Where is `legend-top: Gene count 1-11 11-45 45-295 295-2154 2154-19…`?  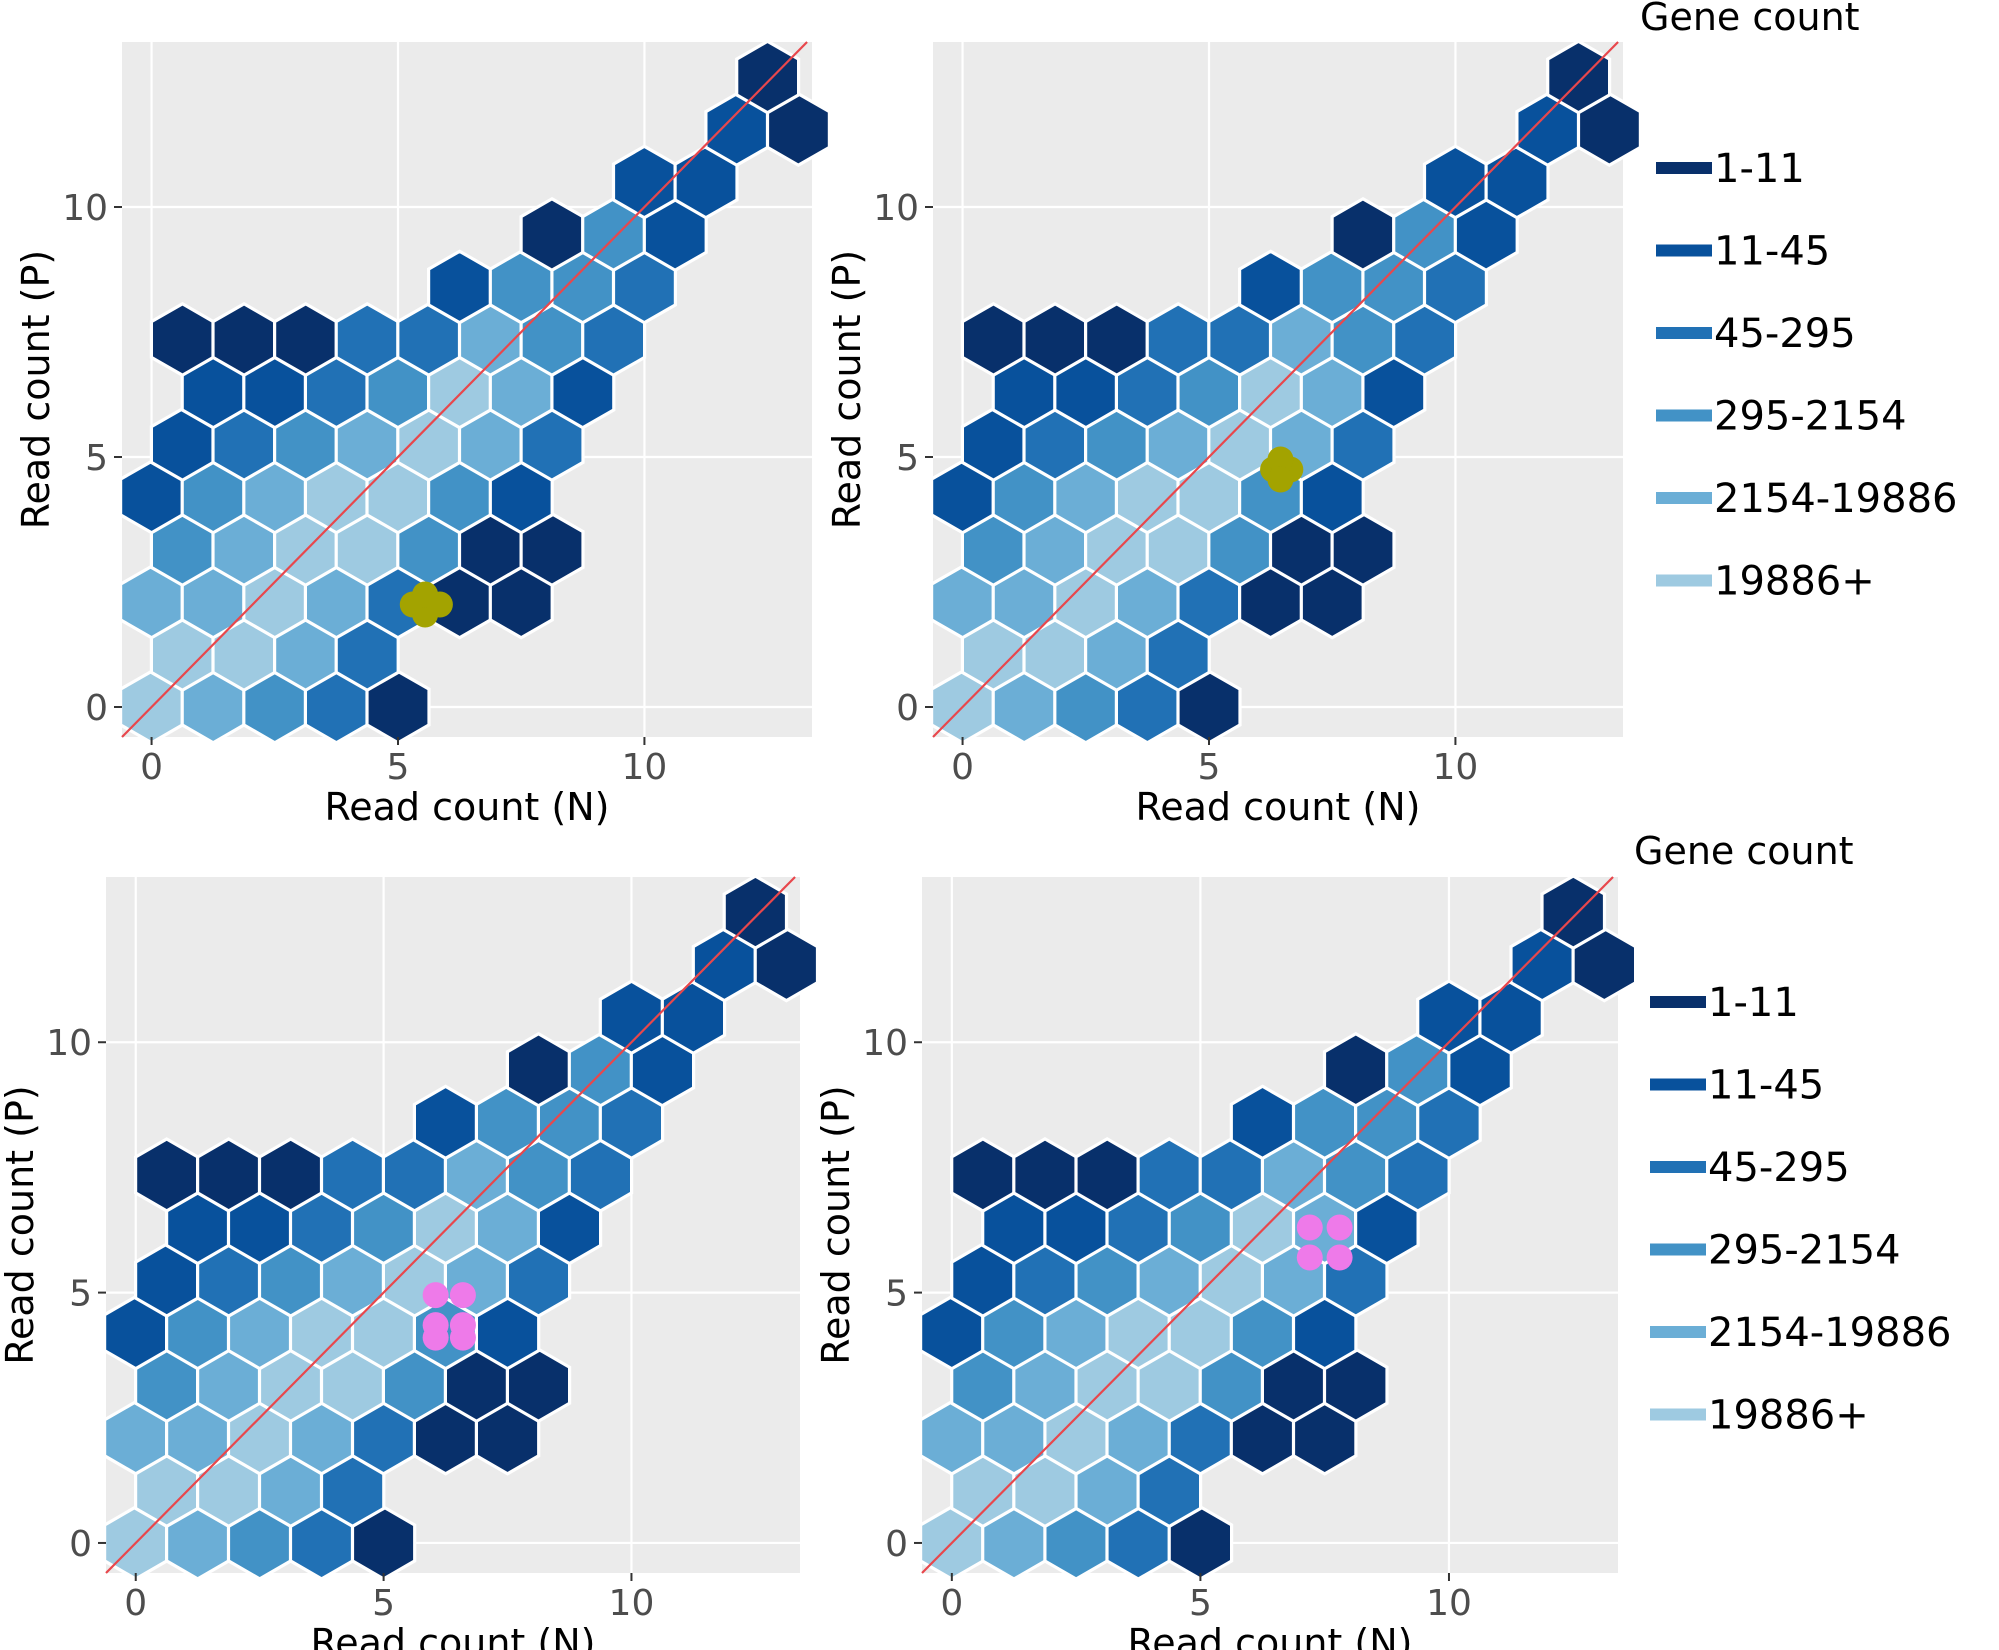
legend-top: Gene count 1-11 11-45 45-295 295-2154 2154-19… is located at coordinates (1798, 302).